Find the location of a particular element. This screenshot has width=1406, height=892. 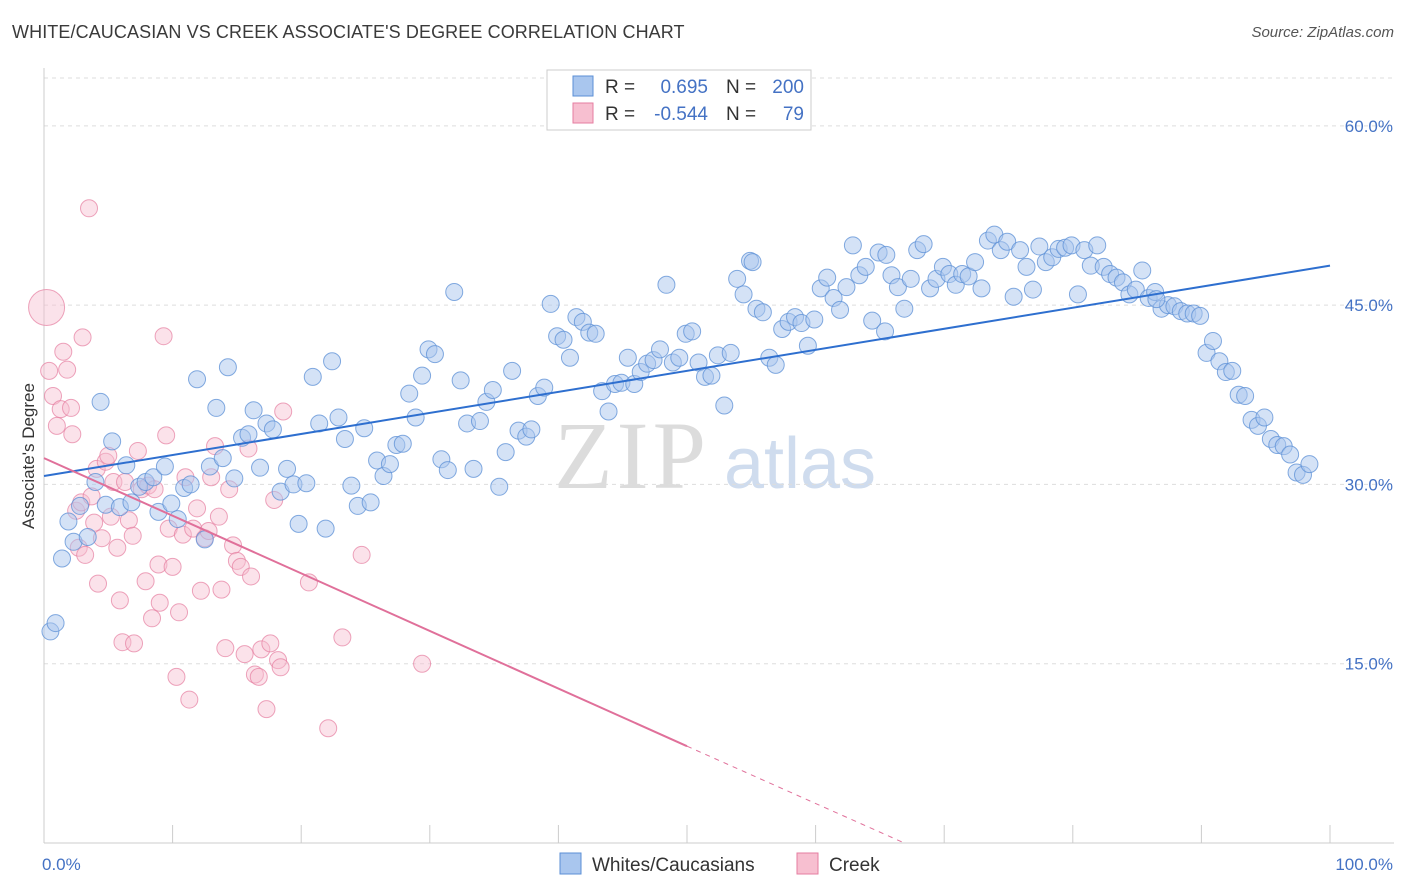

bottom-legend-label-blue: Whites/Caucasians is located at coordinates (673, 865).